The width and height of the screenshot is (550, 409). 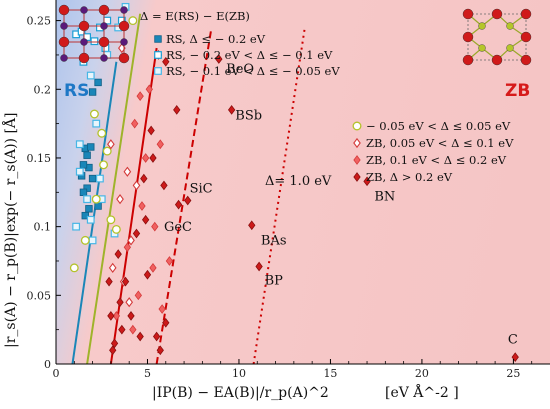 What do you see at coordinates (422, 373) in the screenshot?
I see `x-tick-label: 20` at bounding box center [422, 373].